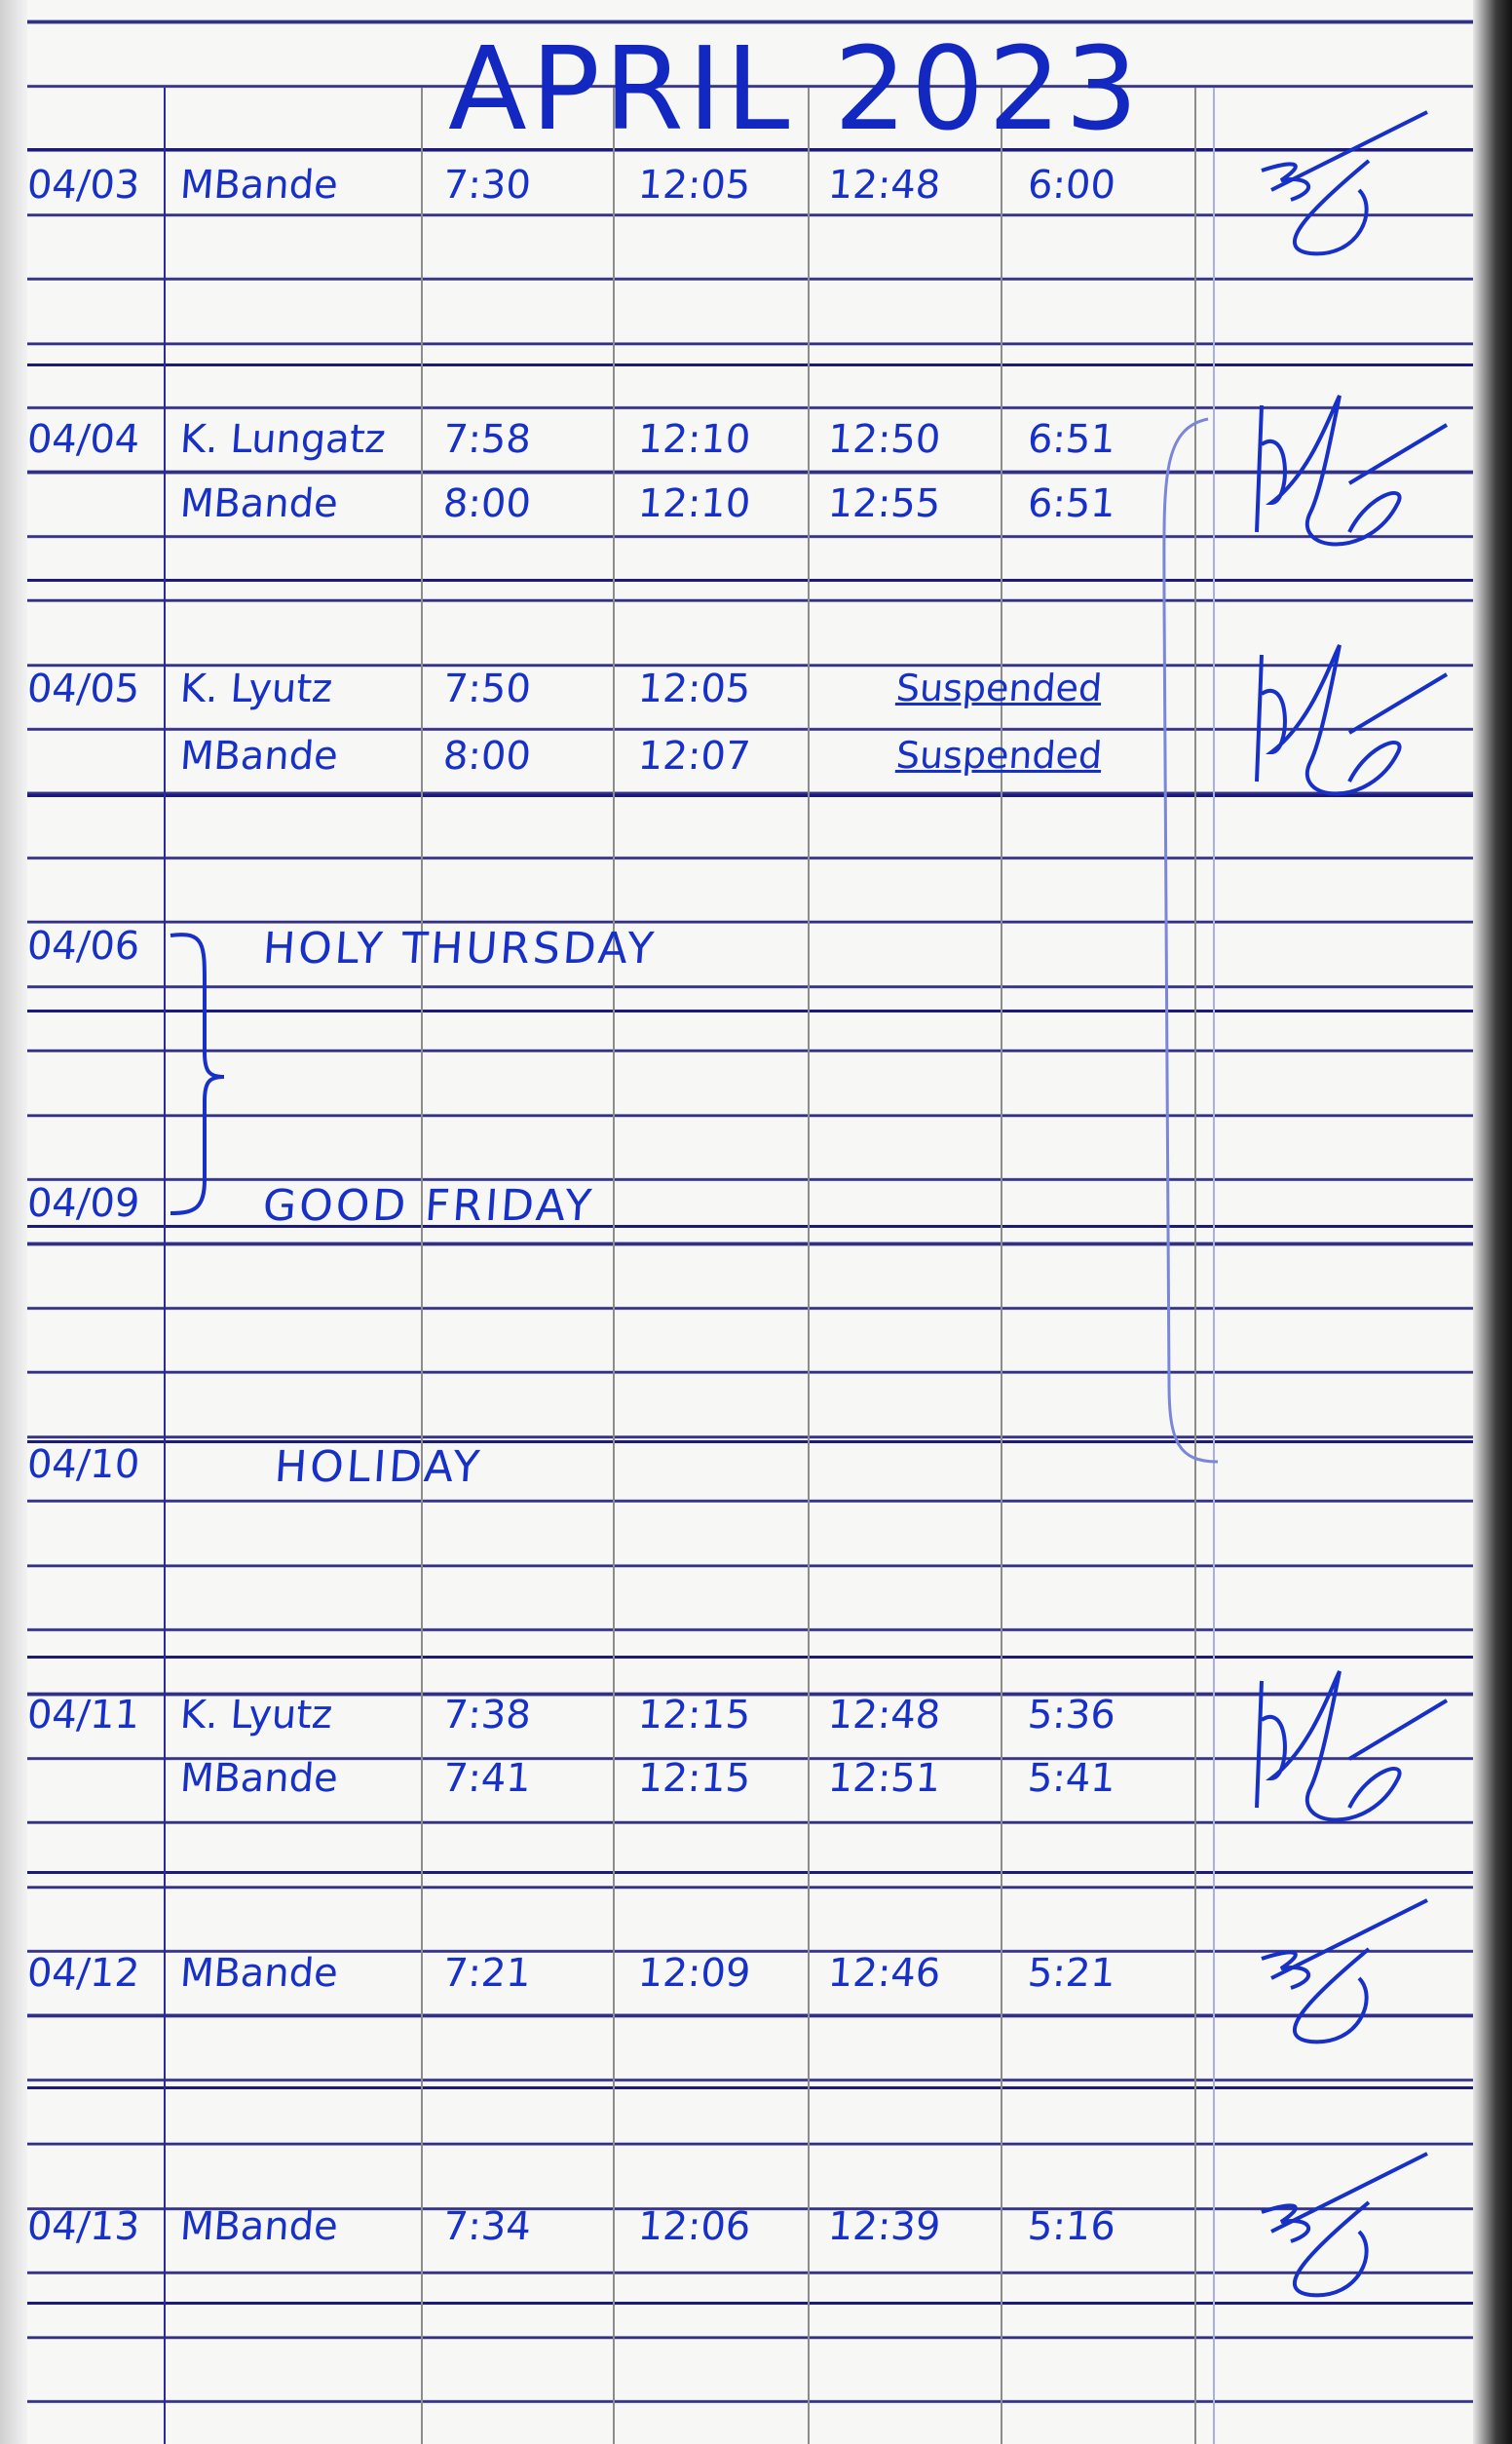  I want to click on time-cell: 5:16, so click(1071, 2226).